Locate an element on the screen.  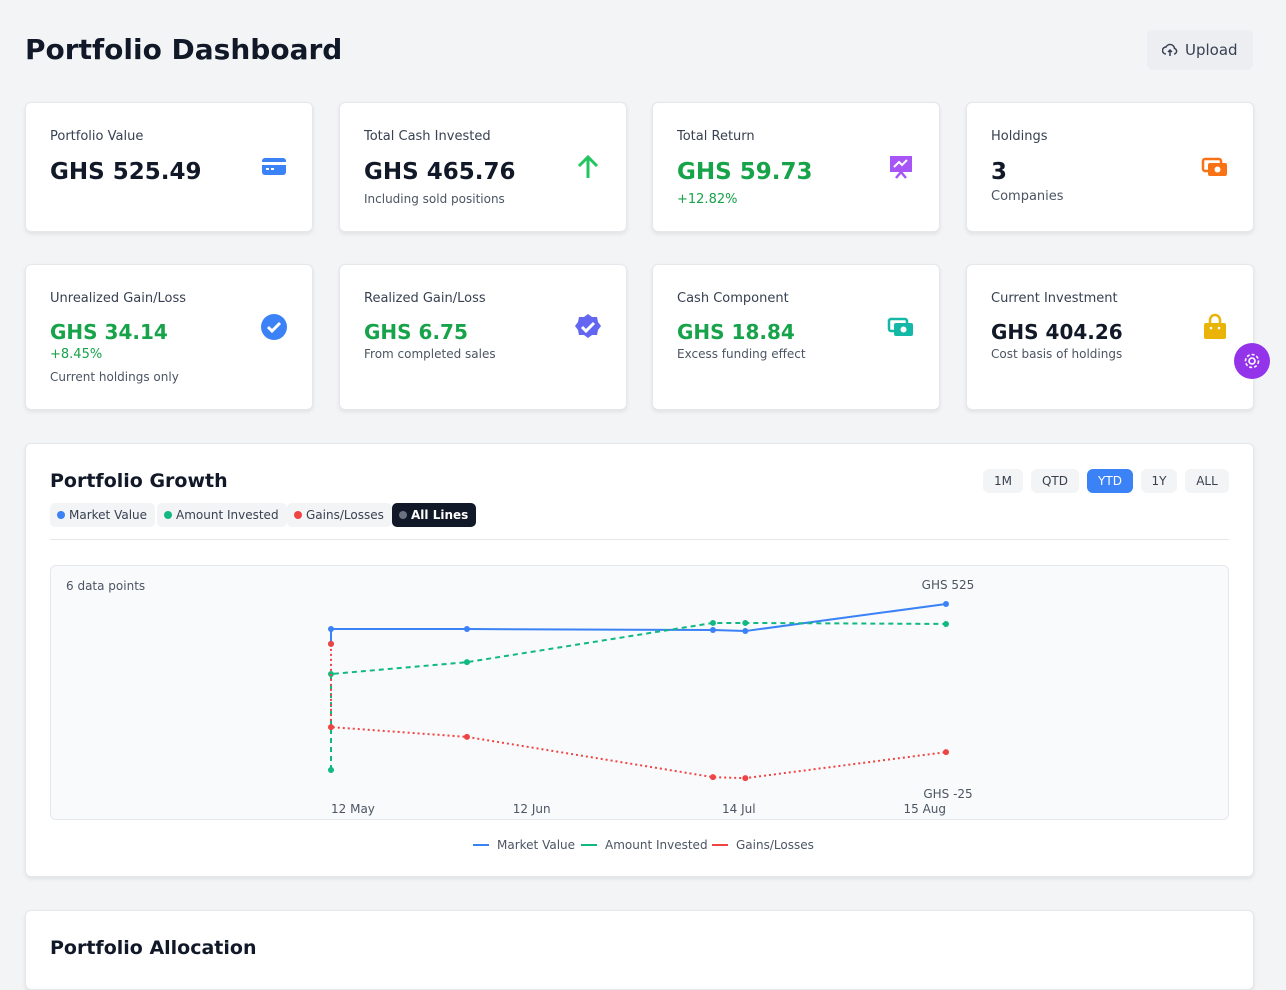
y-tick-label: GHS 525 is located at coordinates (948, 585).